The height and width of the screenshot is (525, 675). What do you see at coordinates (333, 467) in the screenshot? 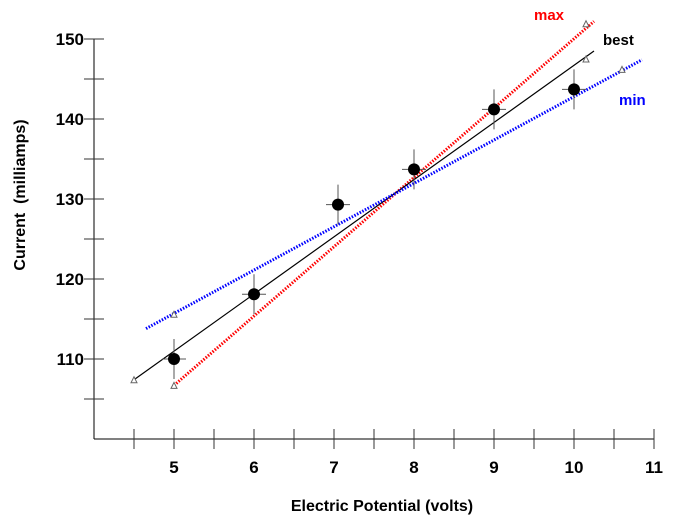
I see `x-tick-label: 7` at bounding box center [333, 467].